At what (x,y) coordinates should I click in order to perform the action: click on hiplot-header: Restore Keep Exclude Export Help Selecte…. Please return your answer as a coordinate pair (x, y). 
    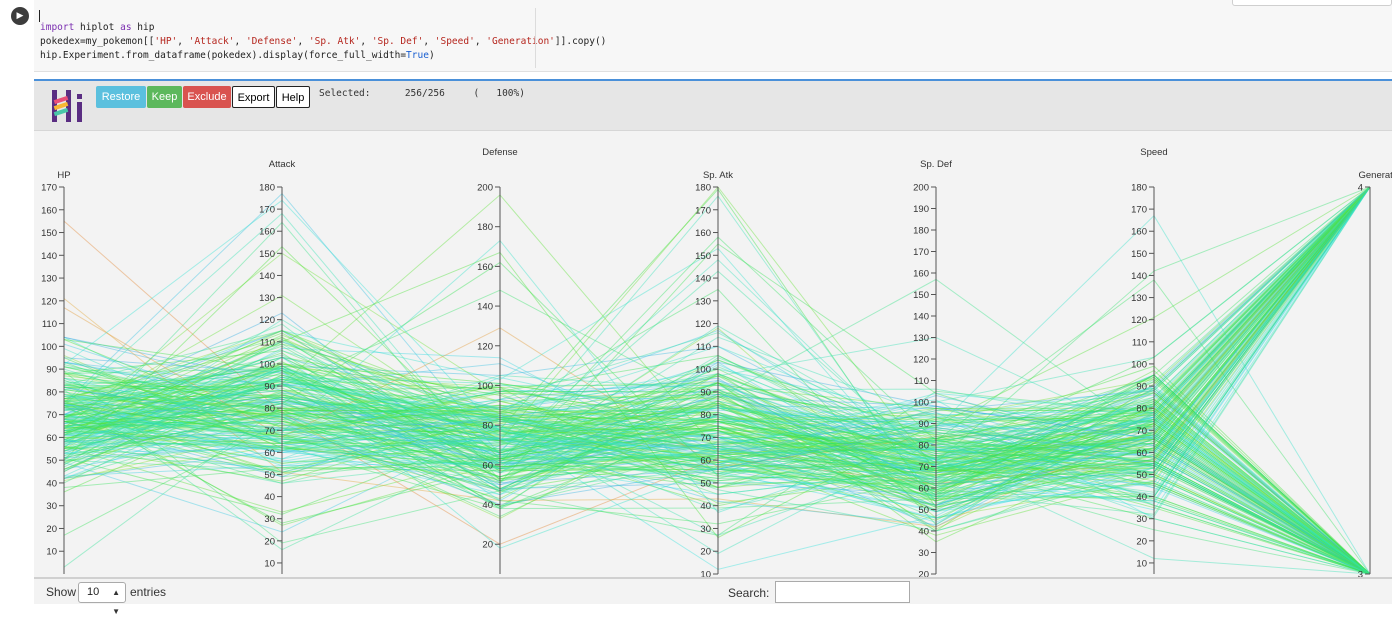
    Looking at the image, I should click on (713, 106).